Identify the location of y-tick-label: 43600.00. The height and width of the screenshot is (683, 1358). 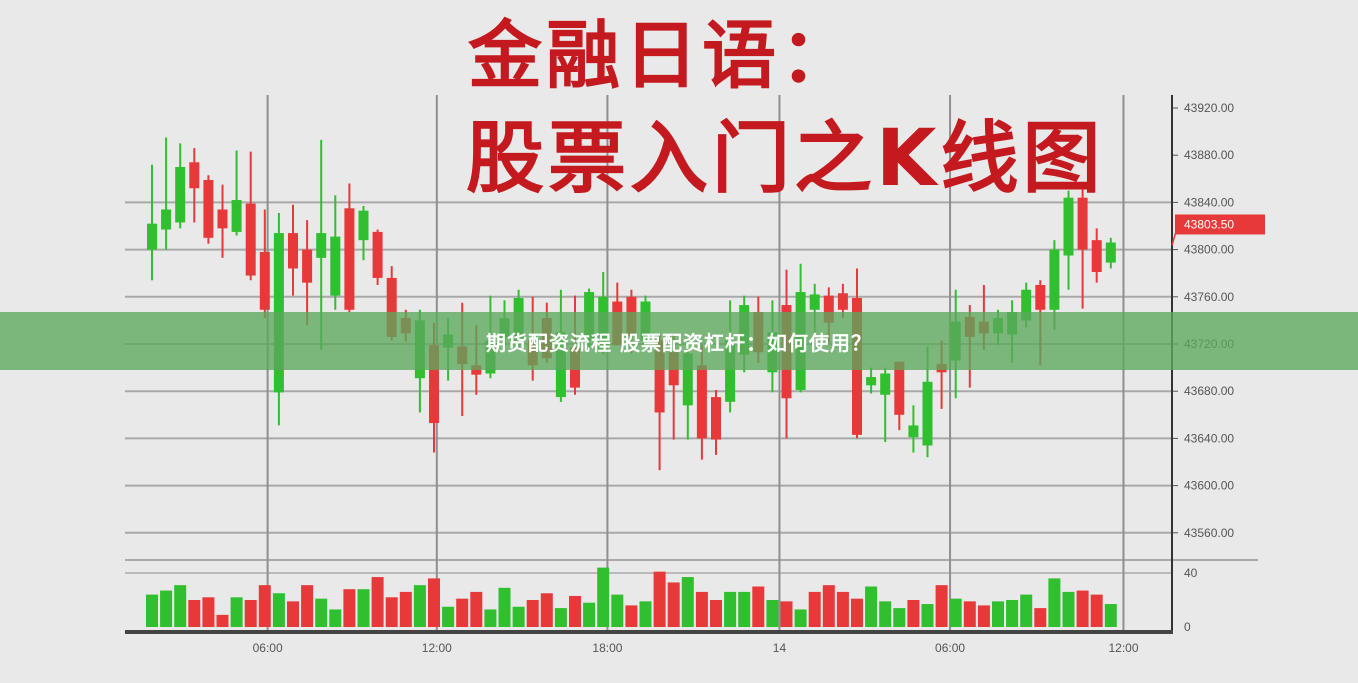
(1209, 486).